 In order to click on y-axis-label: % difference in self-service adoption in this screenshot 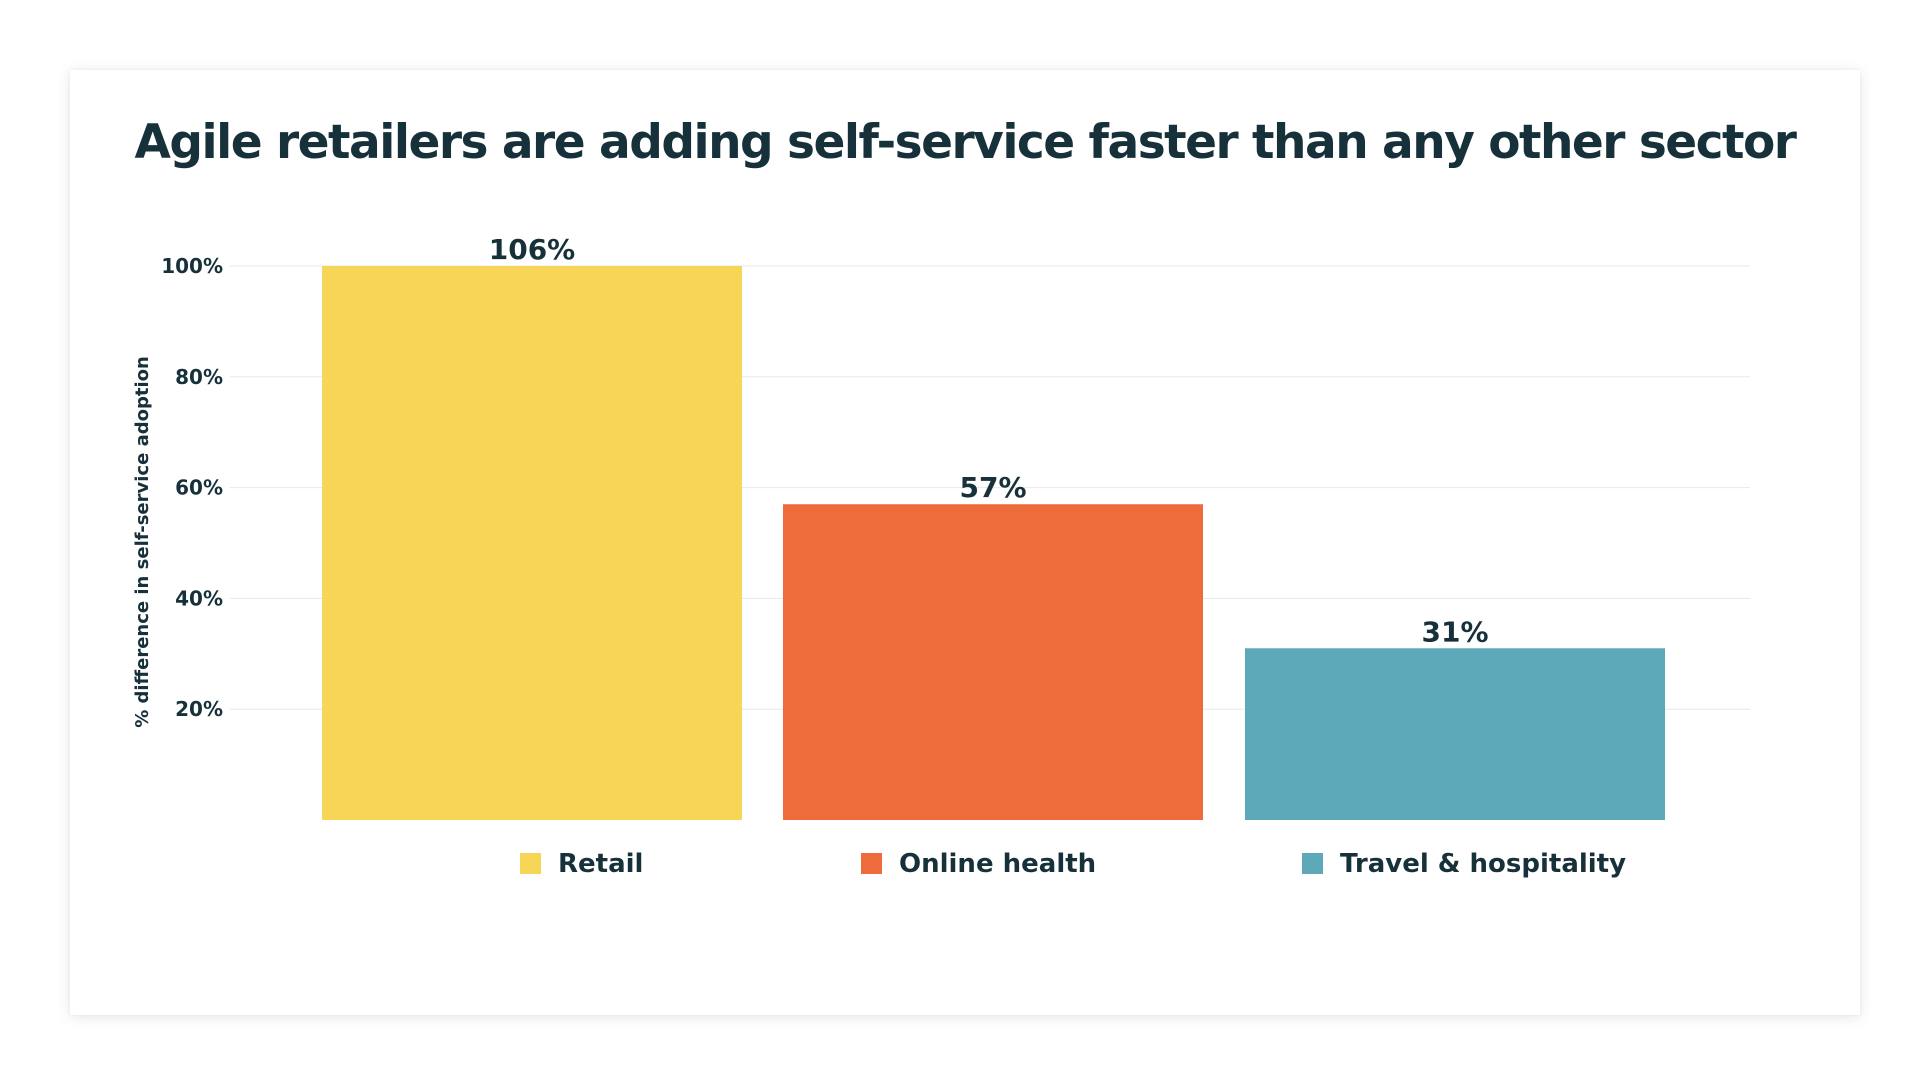, I will do `click(142, 542)`.